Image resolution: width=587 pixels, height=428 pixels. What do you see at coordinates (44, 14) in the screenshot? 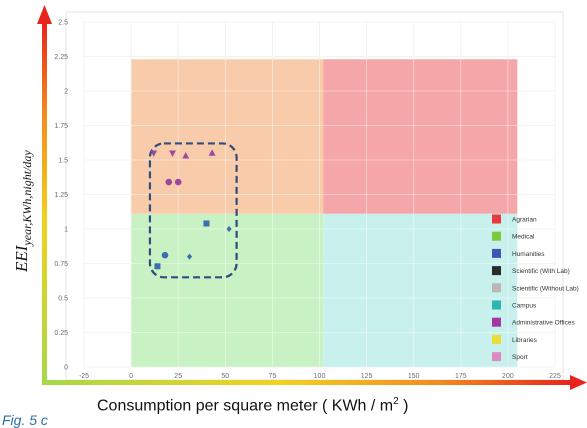
I see `y-axis-arrow-head` at bounding box center [44, 14].